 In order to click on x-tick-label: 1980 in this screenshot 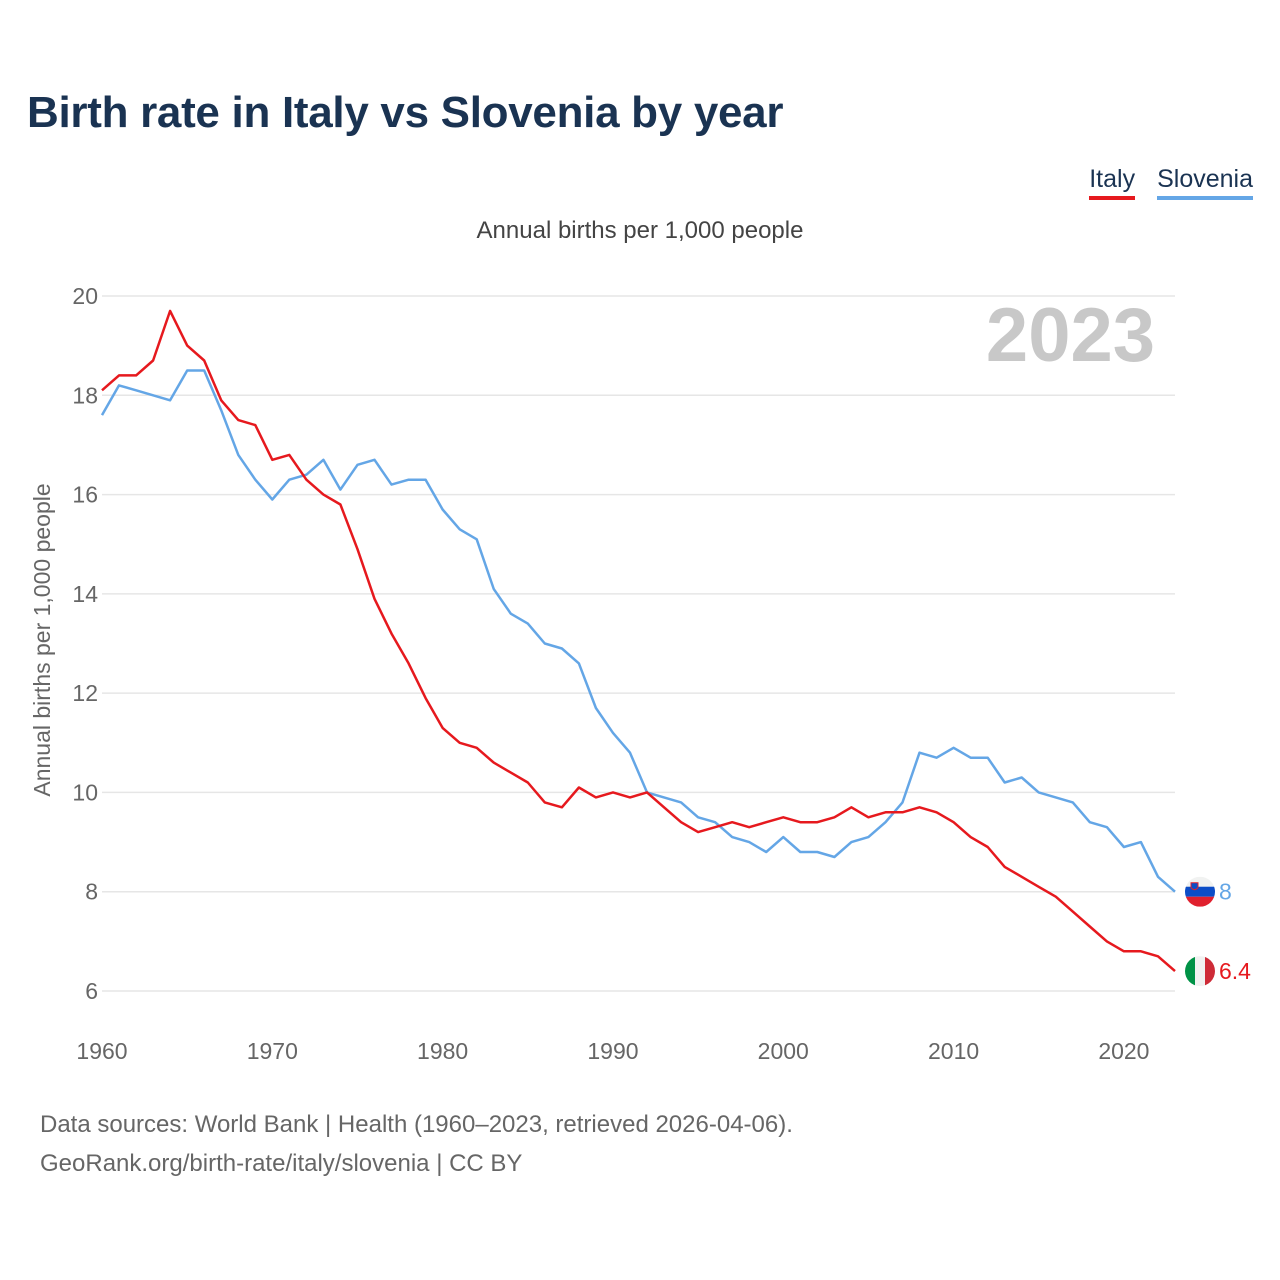, I will do `click(442, 1051)`.